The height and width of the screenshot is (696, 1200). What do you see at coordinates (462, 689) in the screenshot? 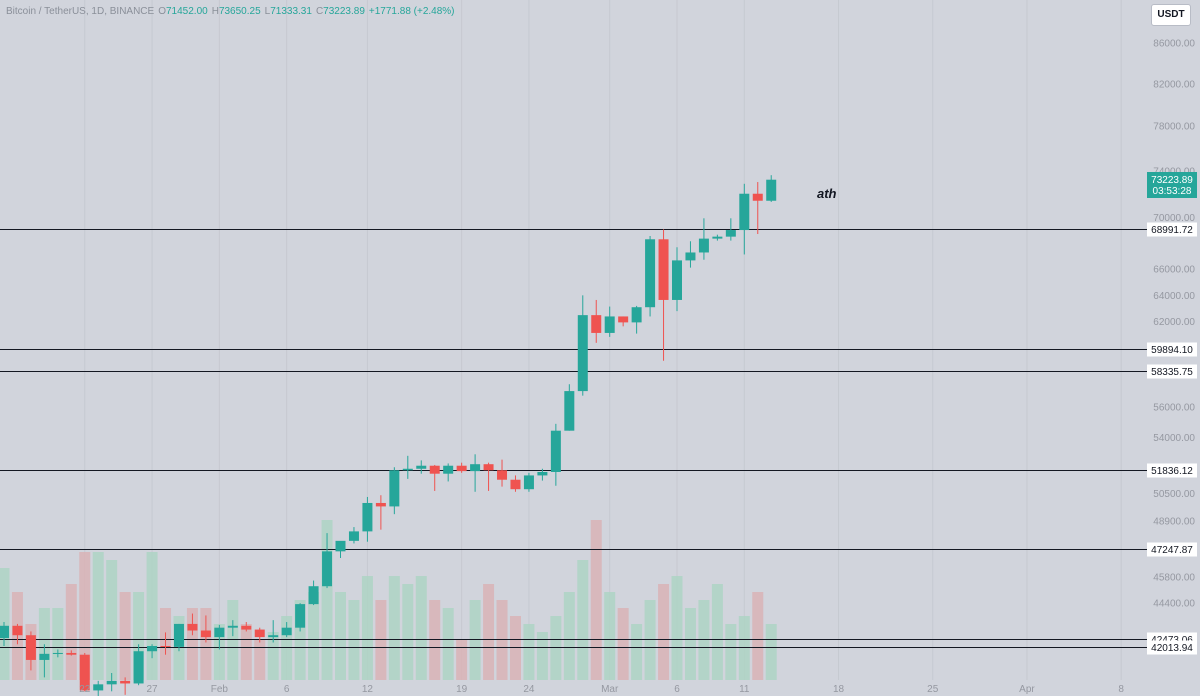
I see `time-tick-label: 19` at bounding box center [462, 689].